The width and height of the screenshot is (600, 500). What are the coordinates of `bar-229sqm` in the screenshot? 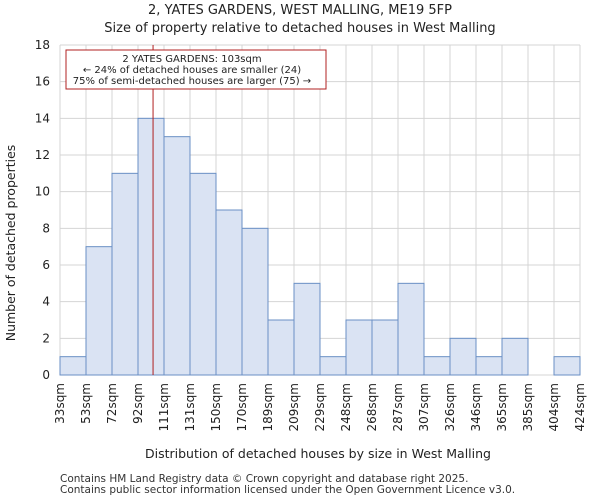 It's located at (333, 366).